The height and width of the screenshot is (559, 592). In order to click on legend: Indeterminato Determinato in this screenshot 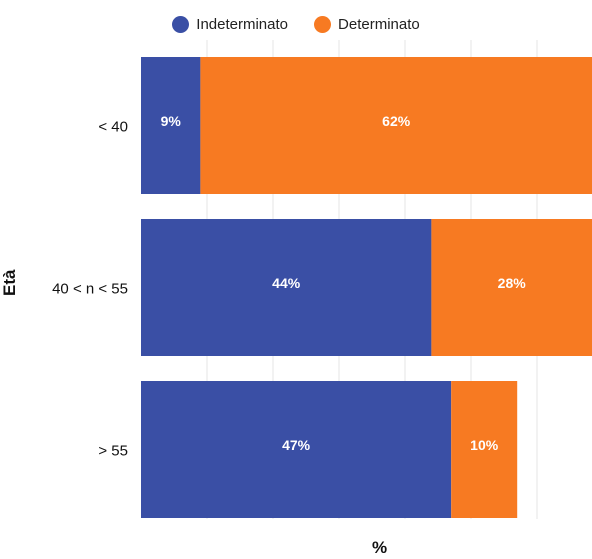, I will do `click(296, 24)`.